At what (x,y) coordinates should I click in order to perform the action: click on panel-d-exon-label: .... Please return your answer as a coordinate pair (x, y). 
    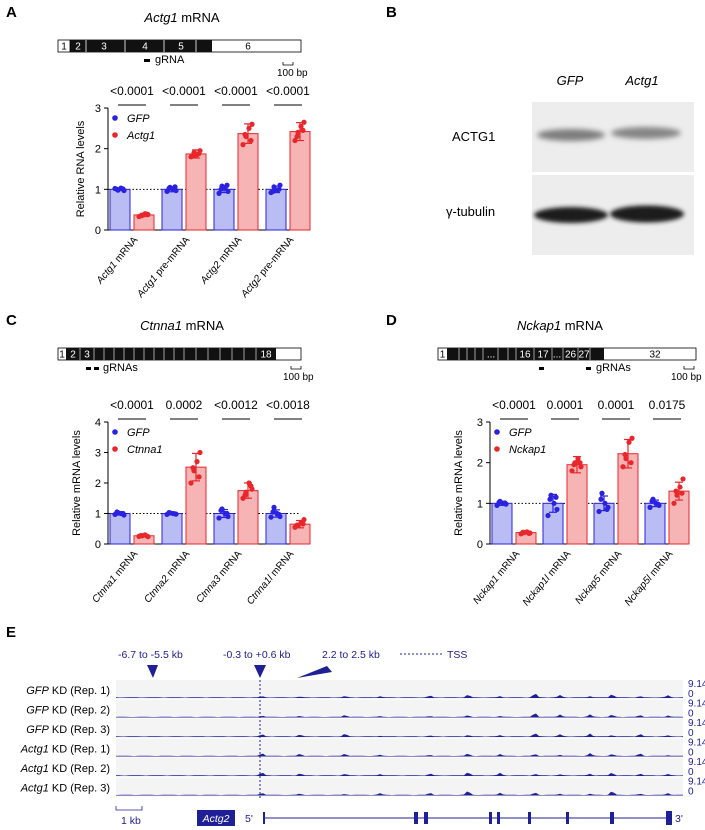
    Looking at the image, I should click on (557, 355).